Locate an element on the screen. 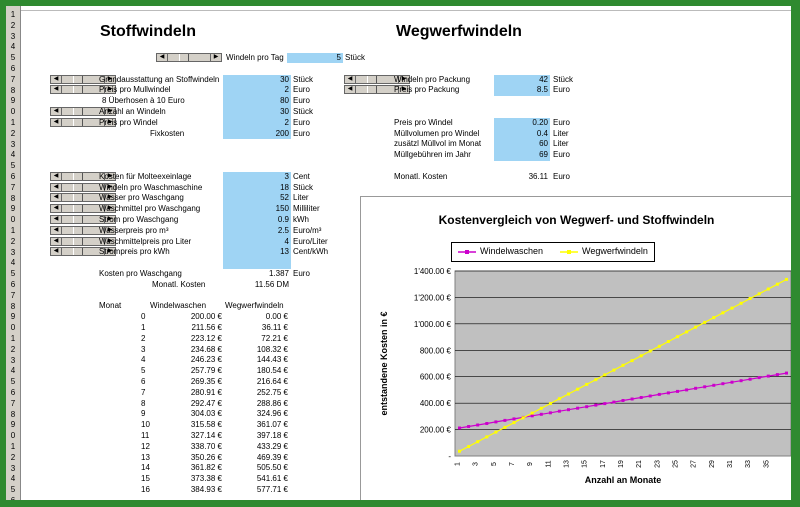 The height and width of the screenshot is (507, 800). row-number: 3 is located at coordinates (13, 360).